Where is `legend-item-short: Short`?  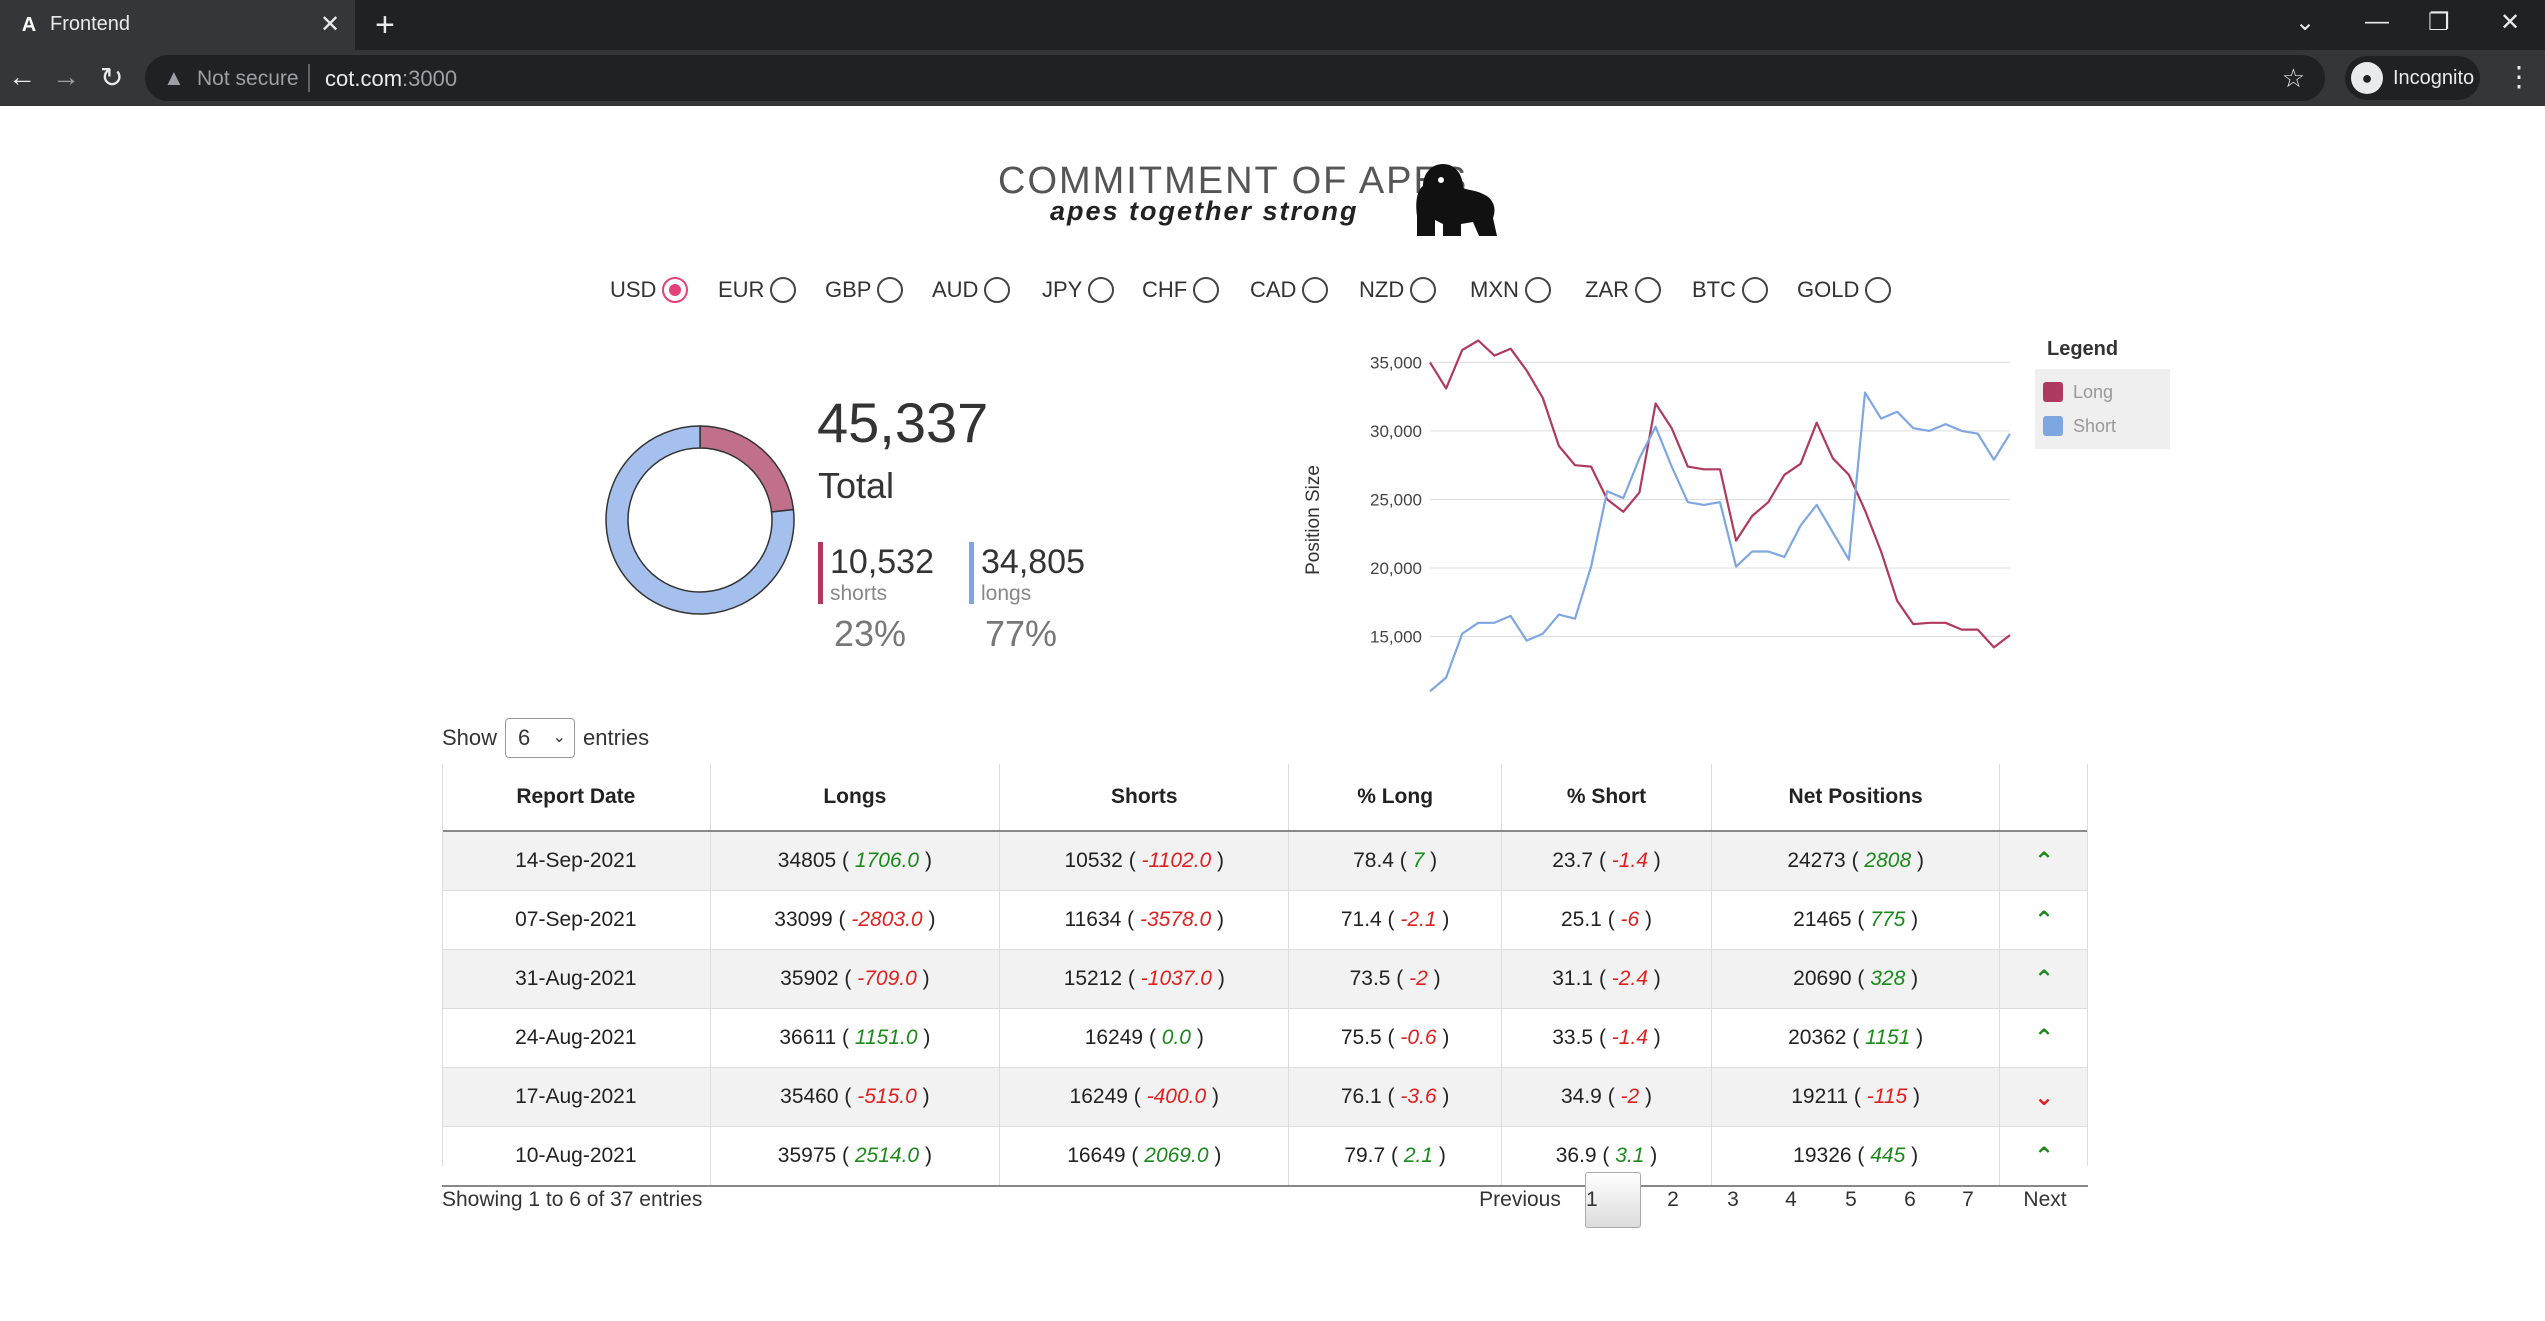 legend-item-short: Short is located at coordinates (2102, 426).